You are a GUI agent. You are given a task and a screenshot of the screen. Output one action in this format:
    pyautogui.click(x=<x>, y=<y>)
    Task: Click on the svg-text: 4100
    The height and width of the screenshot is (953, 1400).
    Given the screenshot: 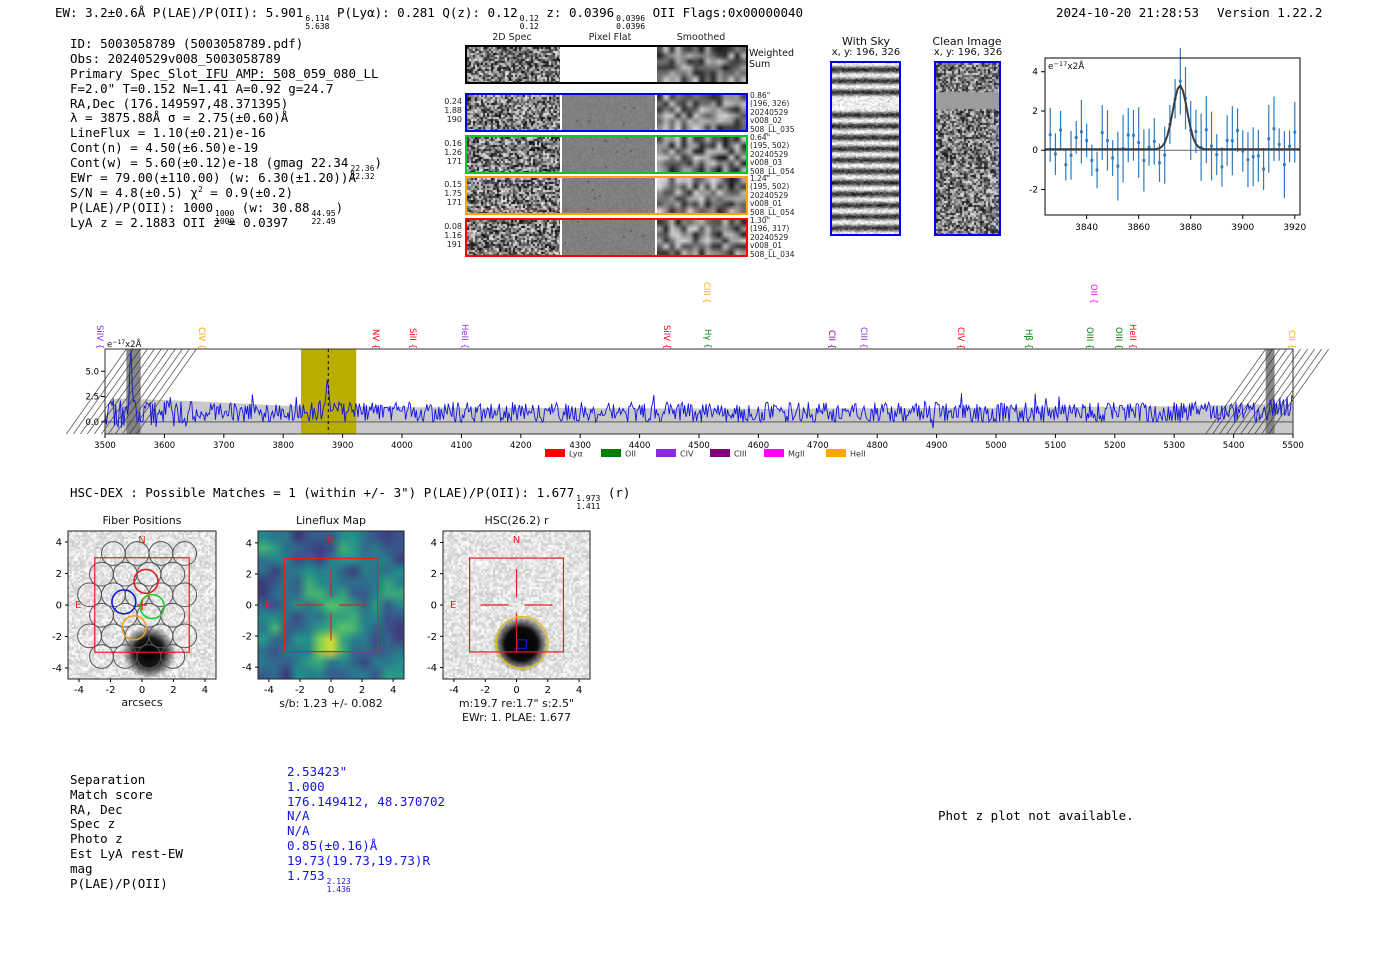 What is the action you would take?
    pyautogui.click(x=462, y=446)
    